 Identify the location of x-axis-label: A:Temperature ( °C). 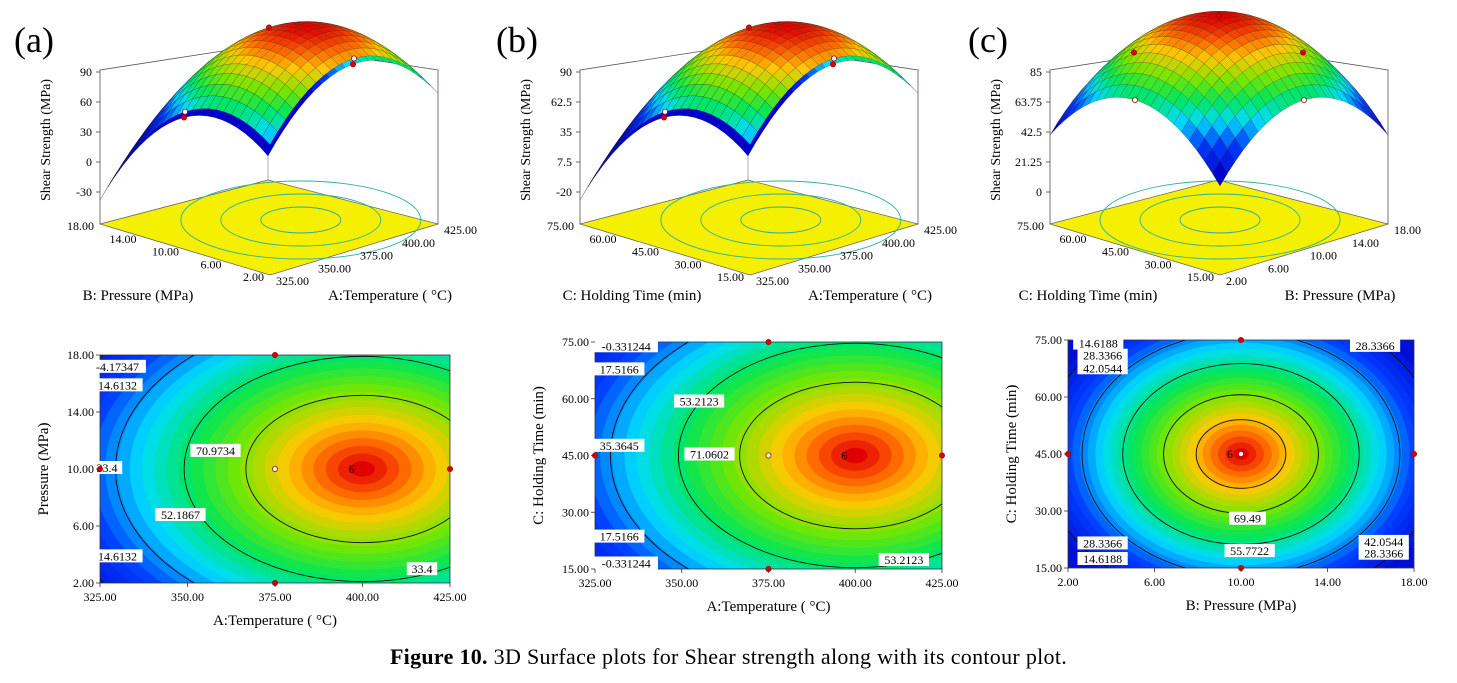
(390, 296).